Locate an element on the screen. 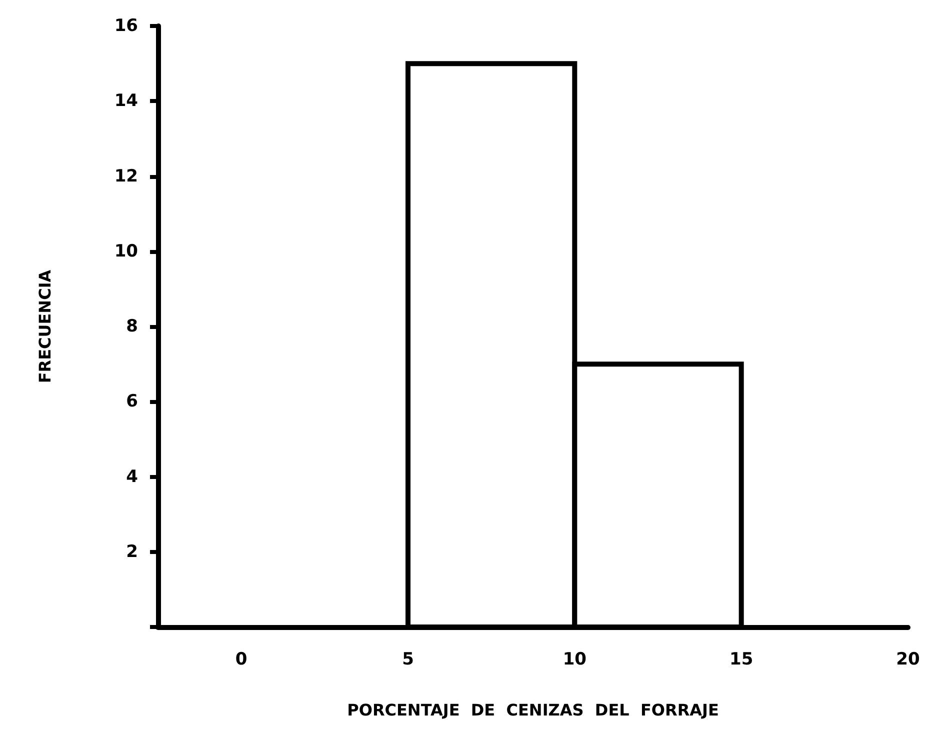 The width and height of the screenshot is (940, 749). y-tick-label: 2 is located at coordinates (132, 552).